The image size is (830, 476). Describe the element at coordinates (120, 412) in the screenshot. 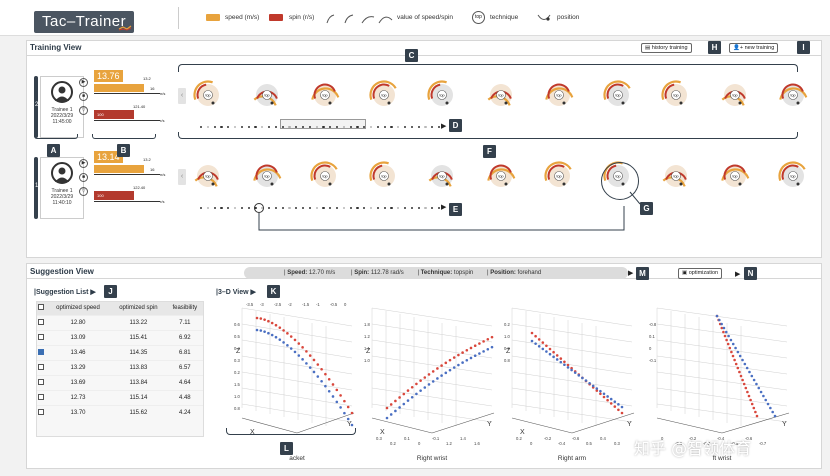

I see `table-row: 13.70 115.62 4.24` at that location.